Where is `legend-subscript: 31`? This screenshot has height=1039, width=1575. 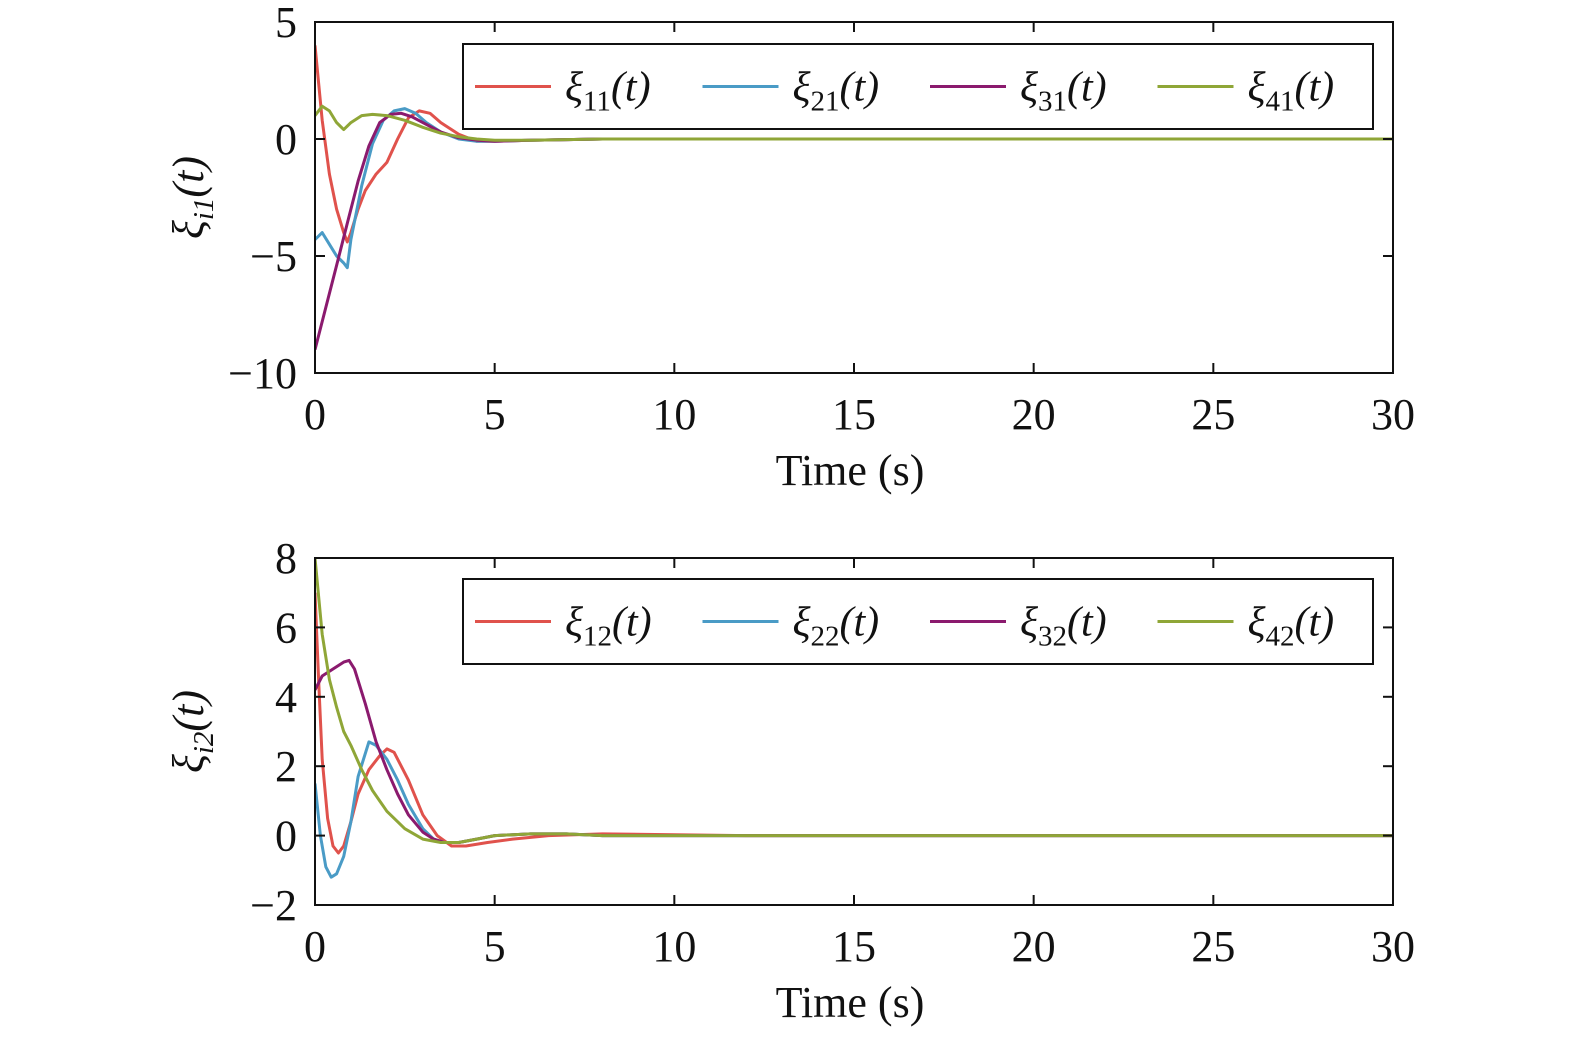
legend-subscript: 31 is located at coordinates (1052, 102).